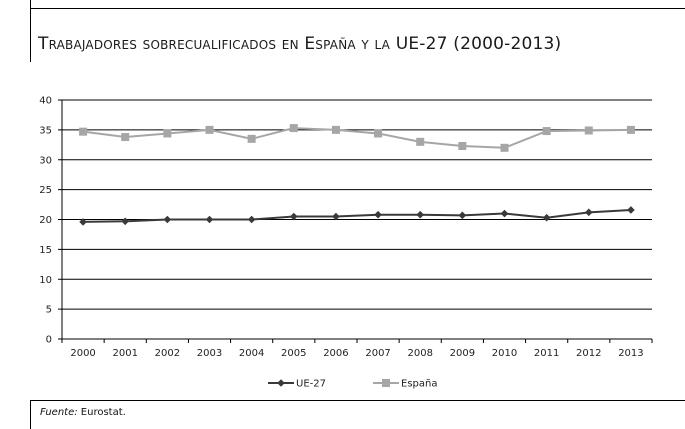  Describe the element at coordinates (462, 146) in the screenshot. I see `series-1-point-2009` at that location.